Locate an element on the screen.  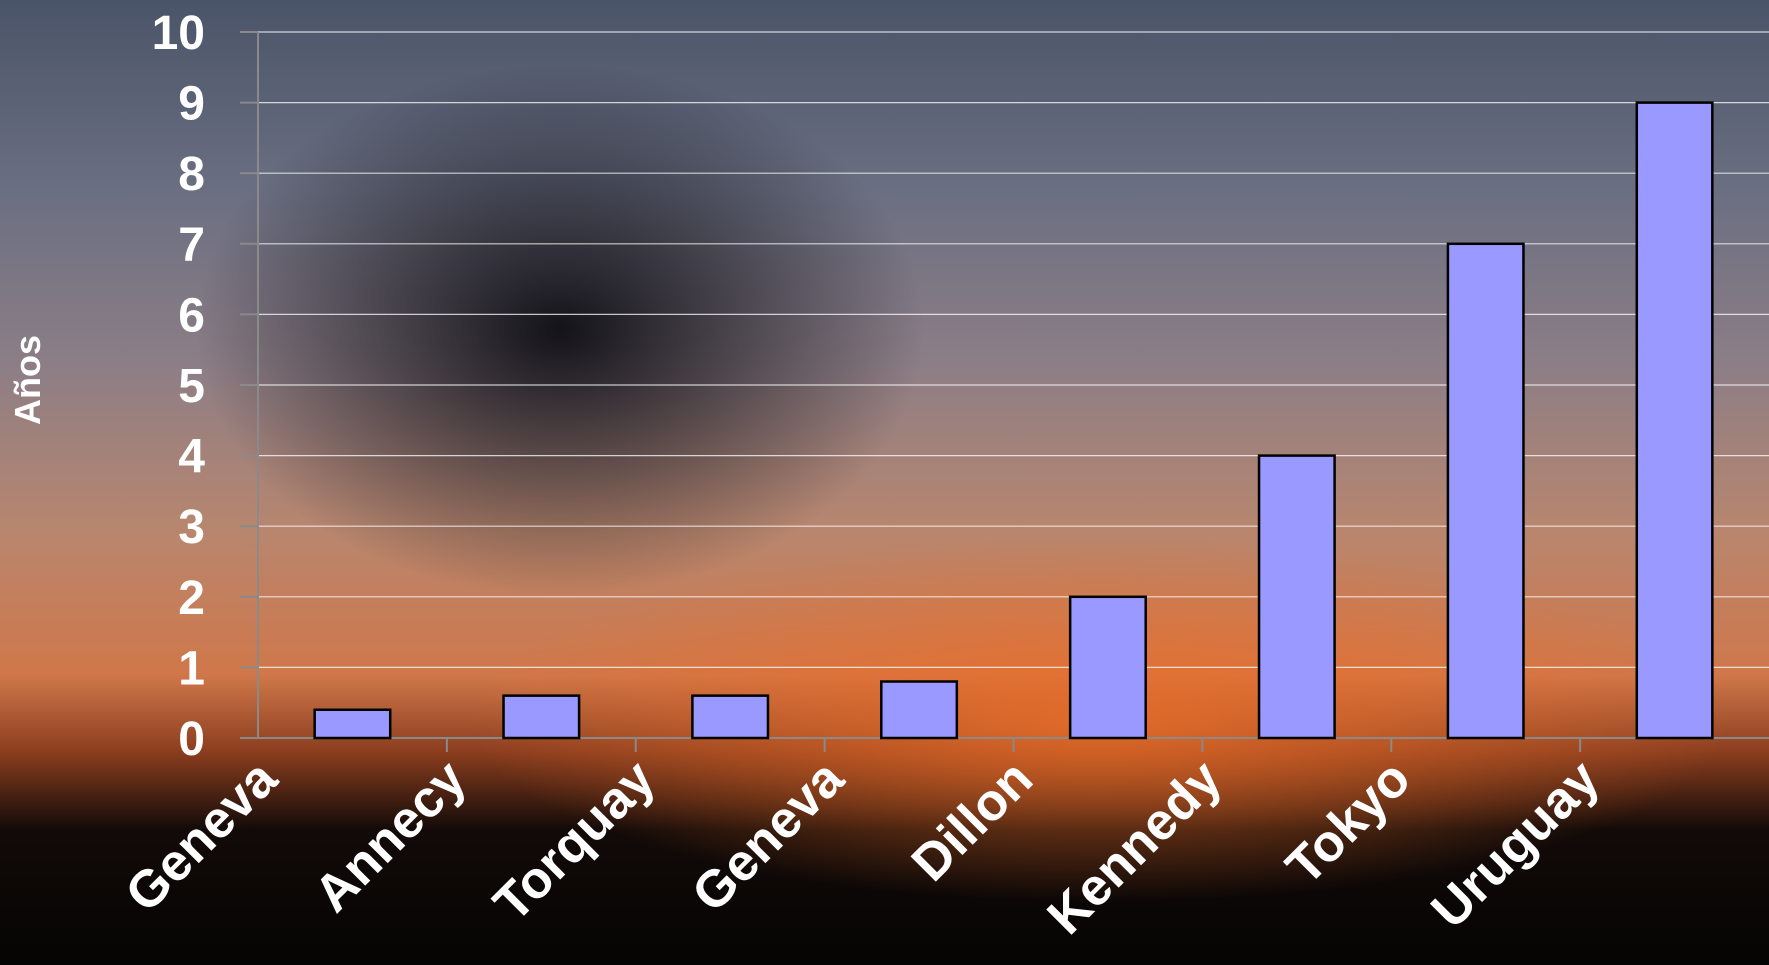
y-tick-labels: 0 1 2 3 4 5 6 7 8 9 10 is located at coordinates (179, 386).